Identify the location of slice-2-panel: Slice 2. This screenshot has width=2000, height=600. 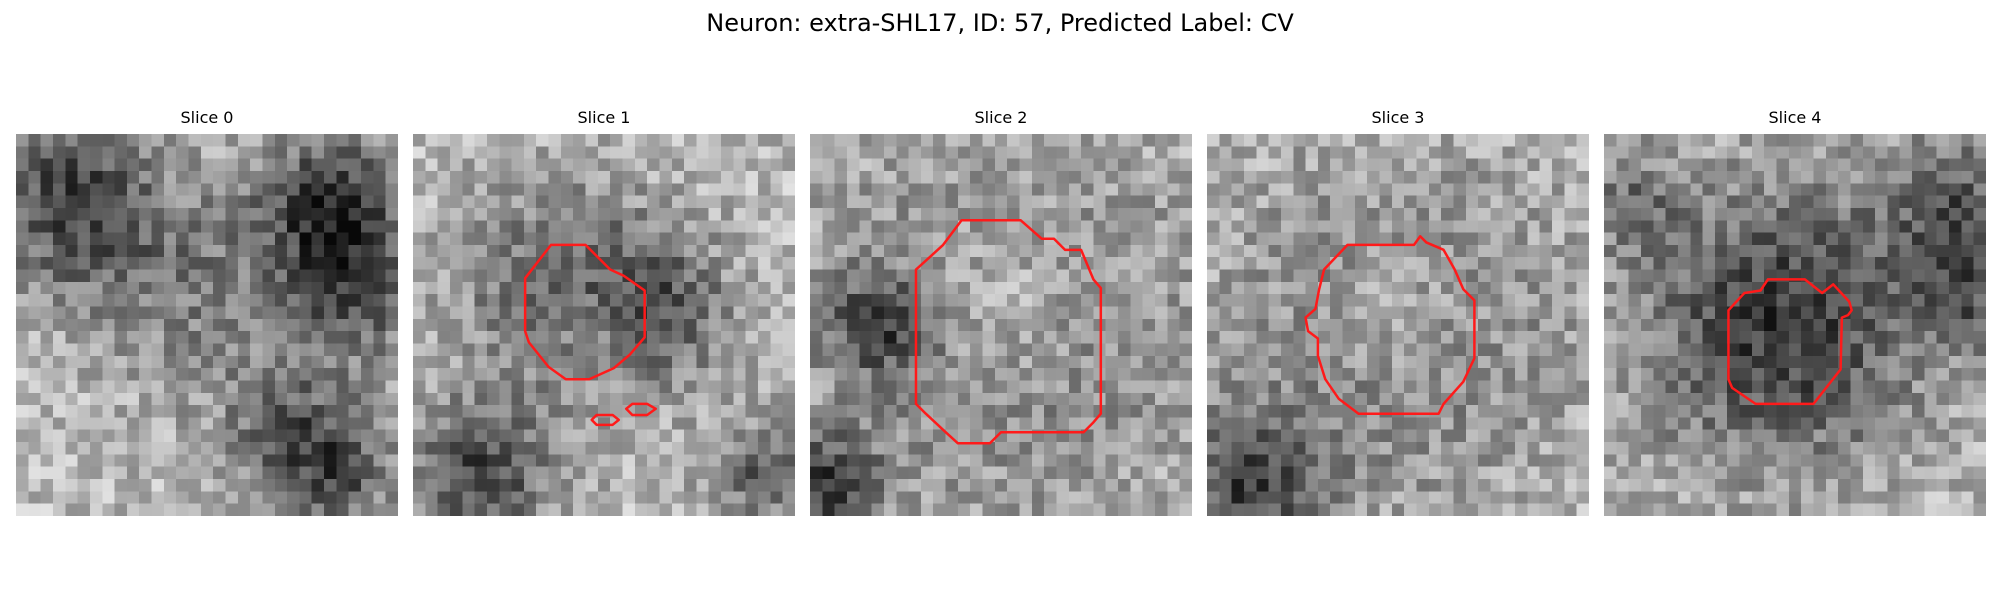
(1001, 312).